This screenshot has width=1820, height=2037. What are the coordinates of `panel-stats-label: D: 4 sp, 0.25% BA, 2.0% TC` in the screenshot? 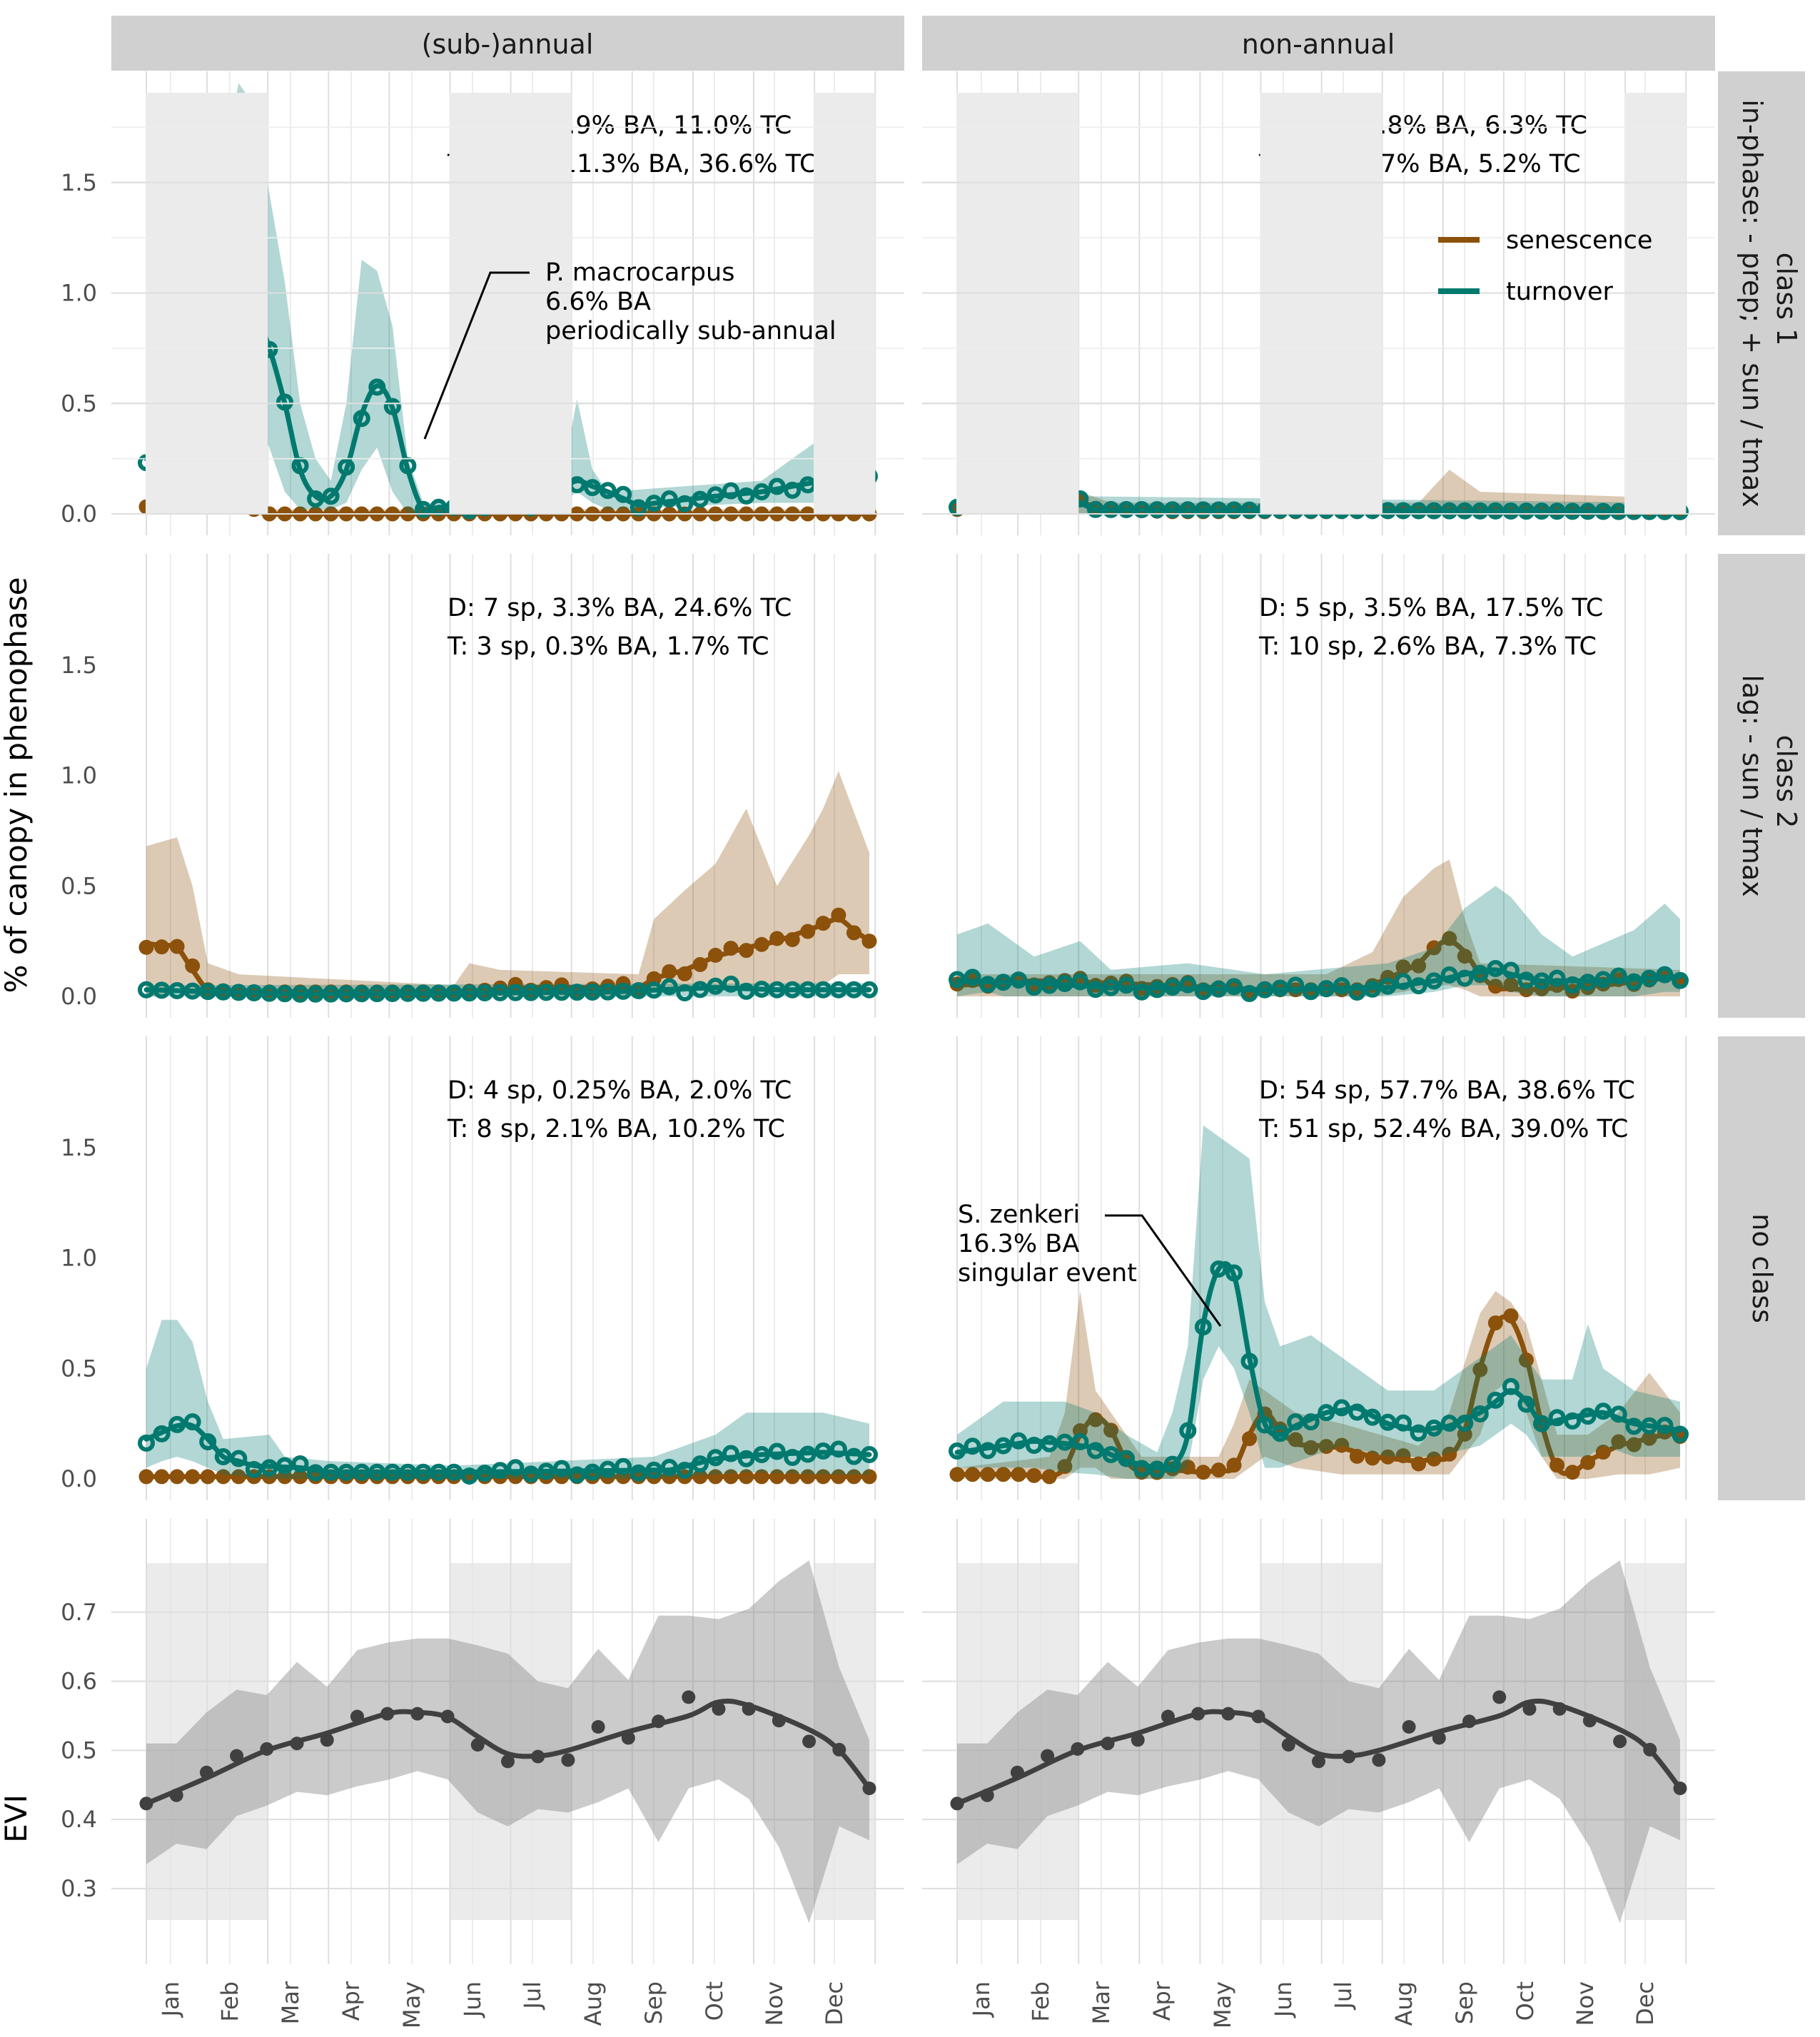 It's located at (620, 1090).